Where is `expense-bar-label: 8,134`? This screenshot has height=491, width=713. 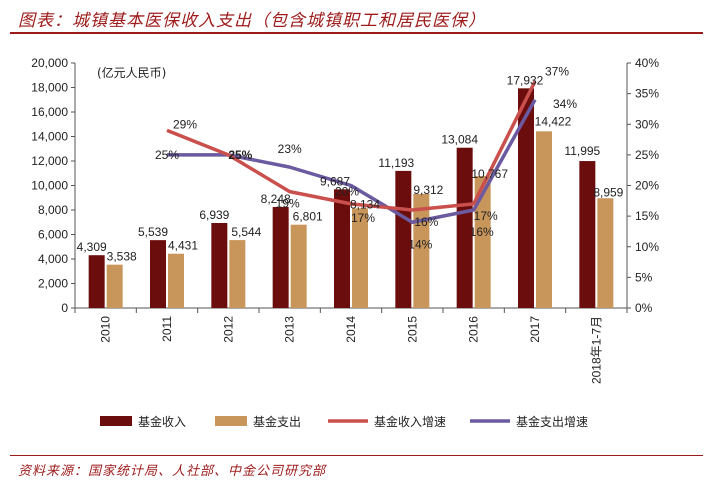 expense-bar-label: 8,134 is located at coordinates (365, 204).